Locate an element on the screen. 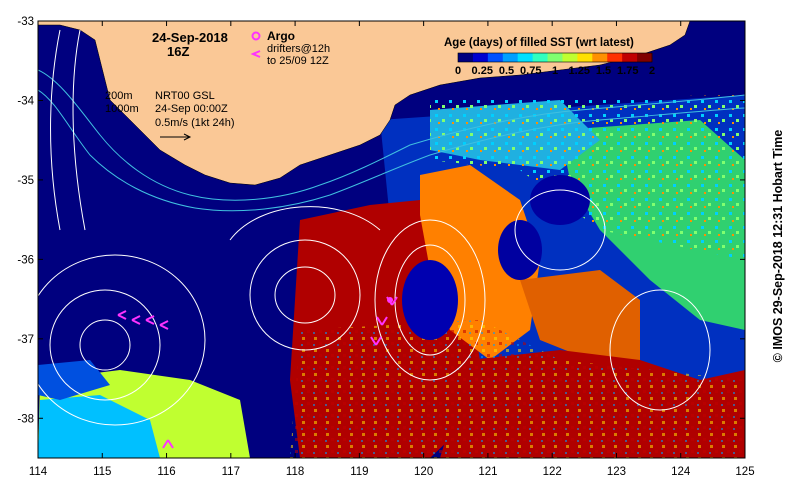 The height and width of the screenshot is (492, 790). lat-tick-label: -36 is located at coordinates (25, 260).